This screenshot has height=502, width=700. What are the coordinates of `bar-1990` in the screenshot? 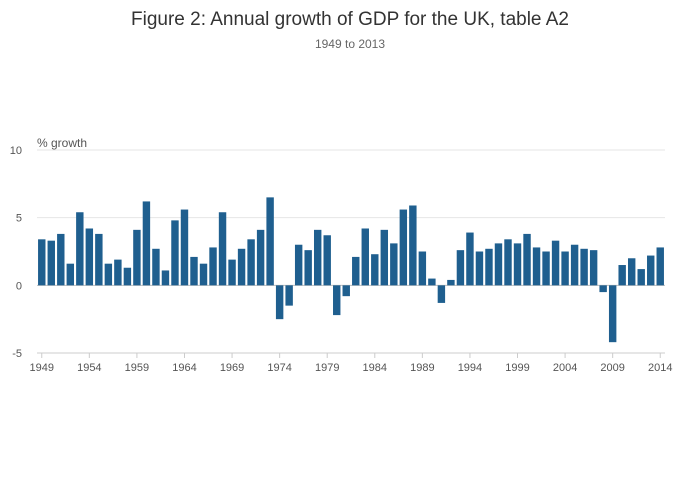 It's located at (432, 282).